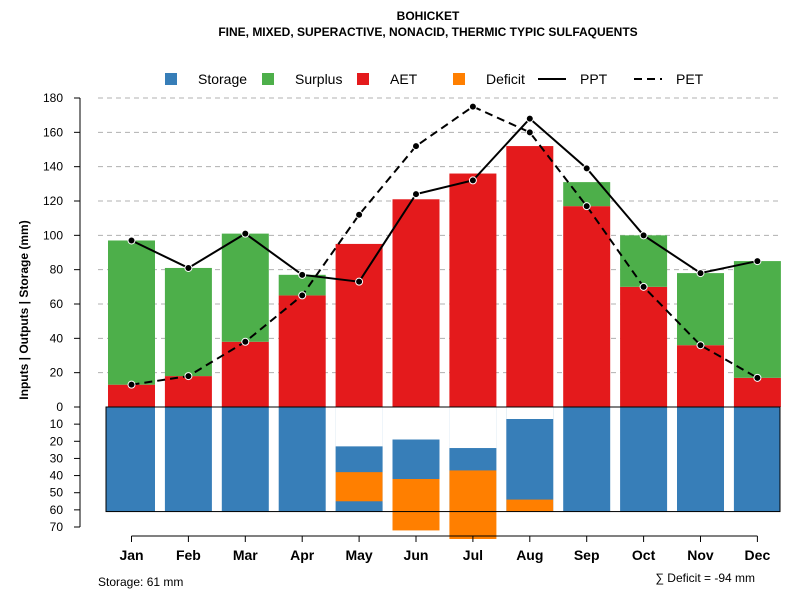 The width and height of the screenshot is (800, 605). I want to click on legend-label-deficit: Deficit, so click(505, 79).